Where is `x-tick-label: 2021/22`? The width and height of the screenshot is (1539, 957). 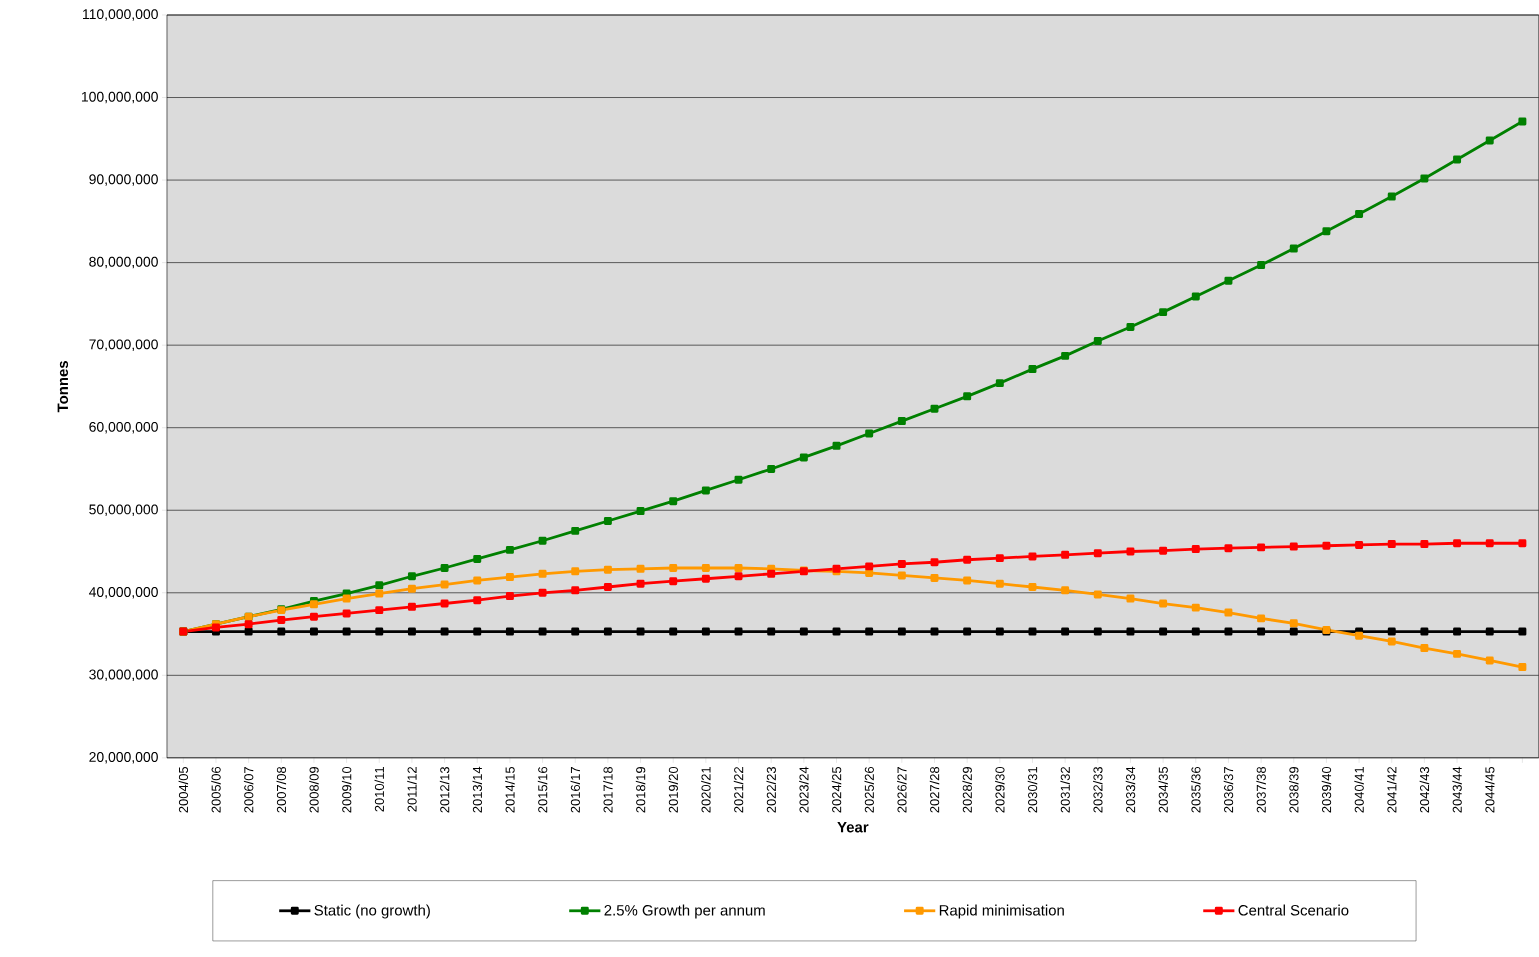 x-tick-label: 2021/22 is located at coordinates (738, 790).